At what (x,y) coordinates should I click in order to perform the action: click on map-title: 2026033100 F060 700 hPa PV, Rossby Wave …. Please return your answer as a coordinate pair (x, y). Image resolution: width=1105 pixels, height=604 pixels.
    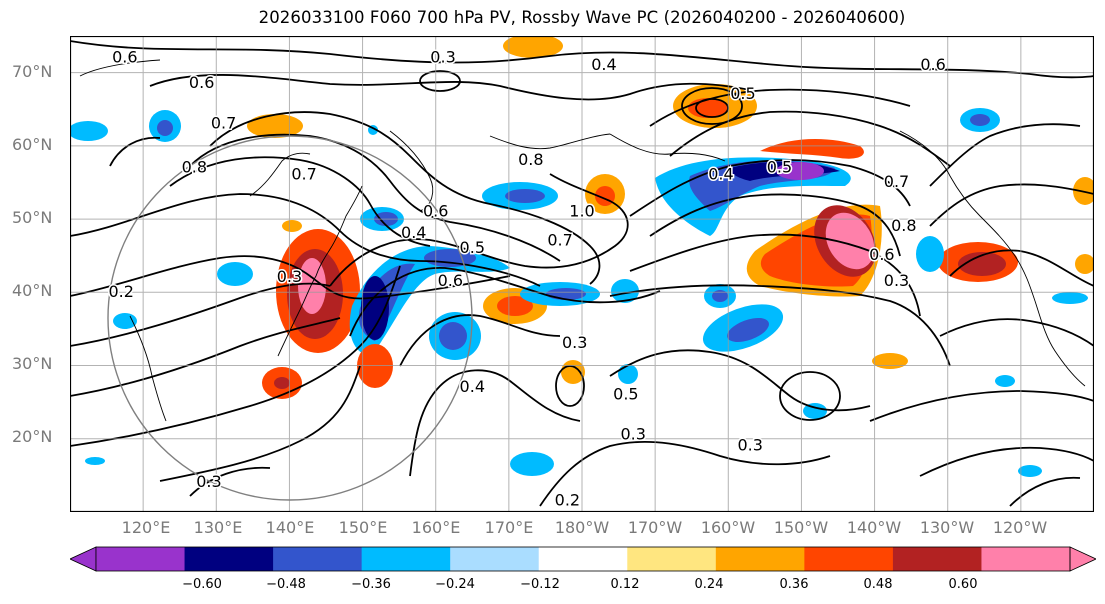
    Looking at the image, I should click on (582, 17).